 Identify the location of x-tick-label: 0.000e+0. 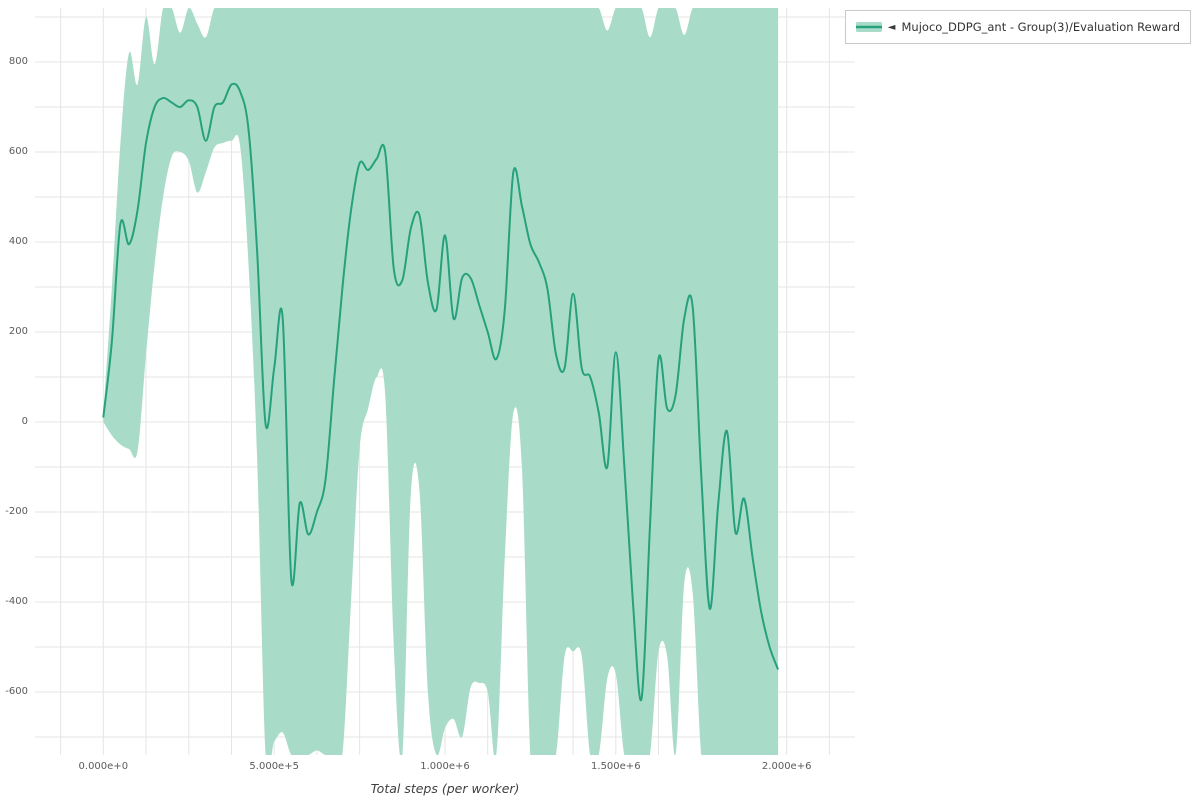
(103, 766).